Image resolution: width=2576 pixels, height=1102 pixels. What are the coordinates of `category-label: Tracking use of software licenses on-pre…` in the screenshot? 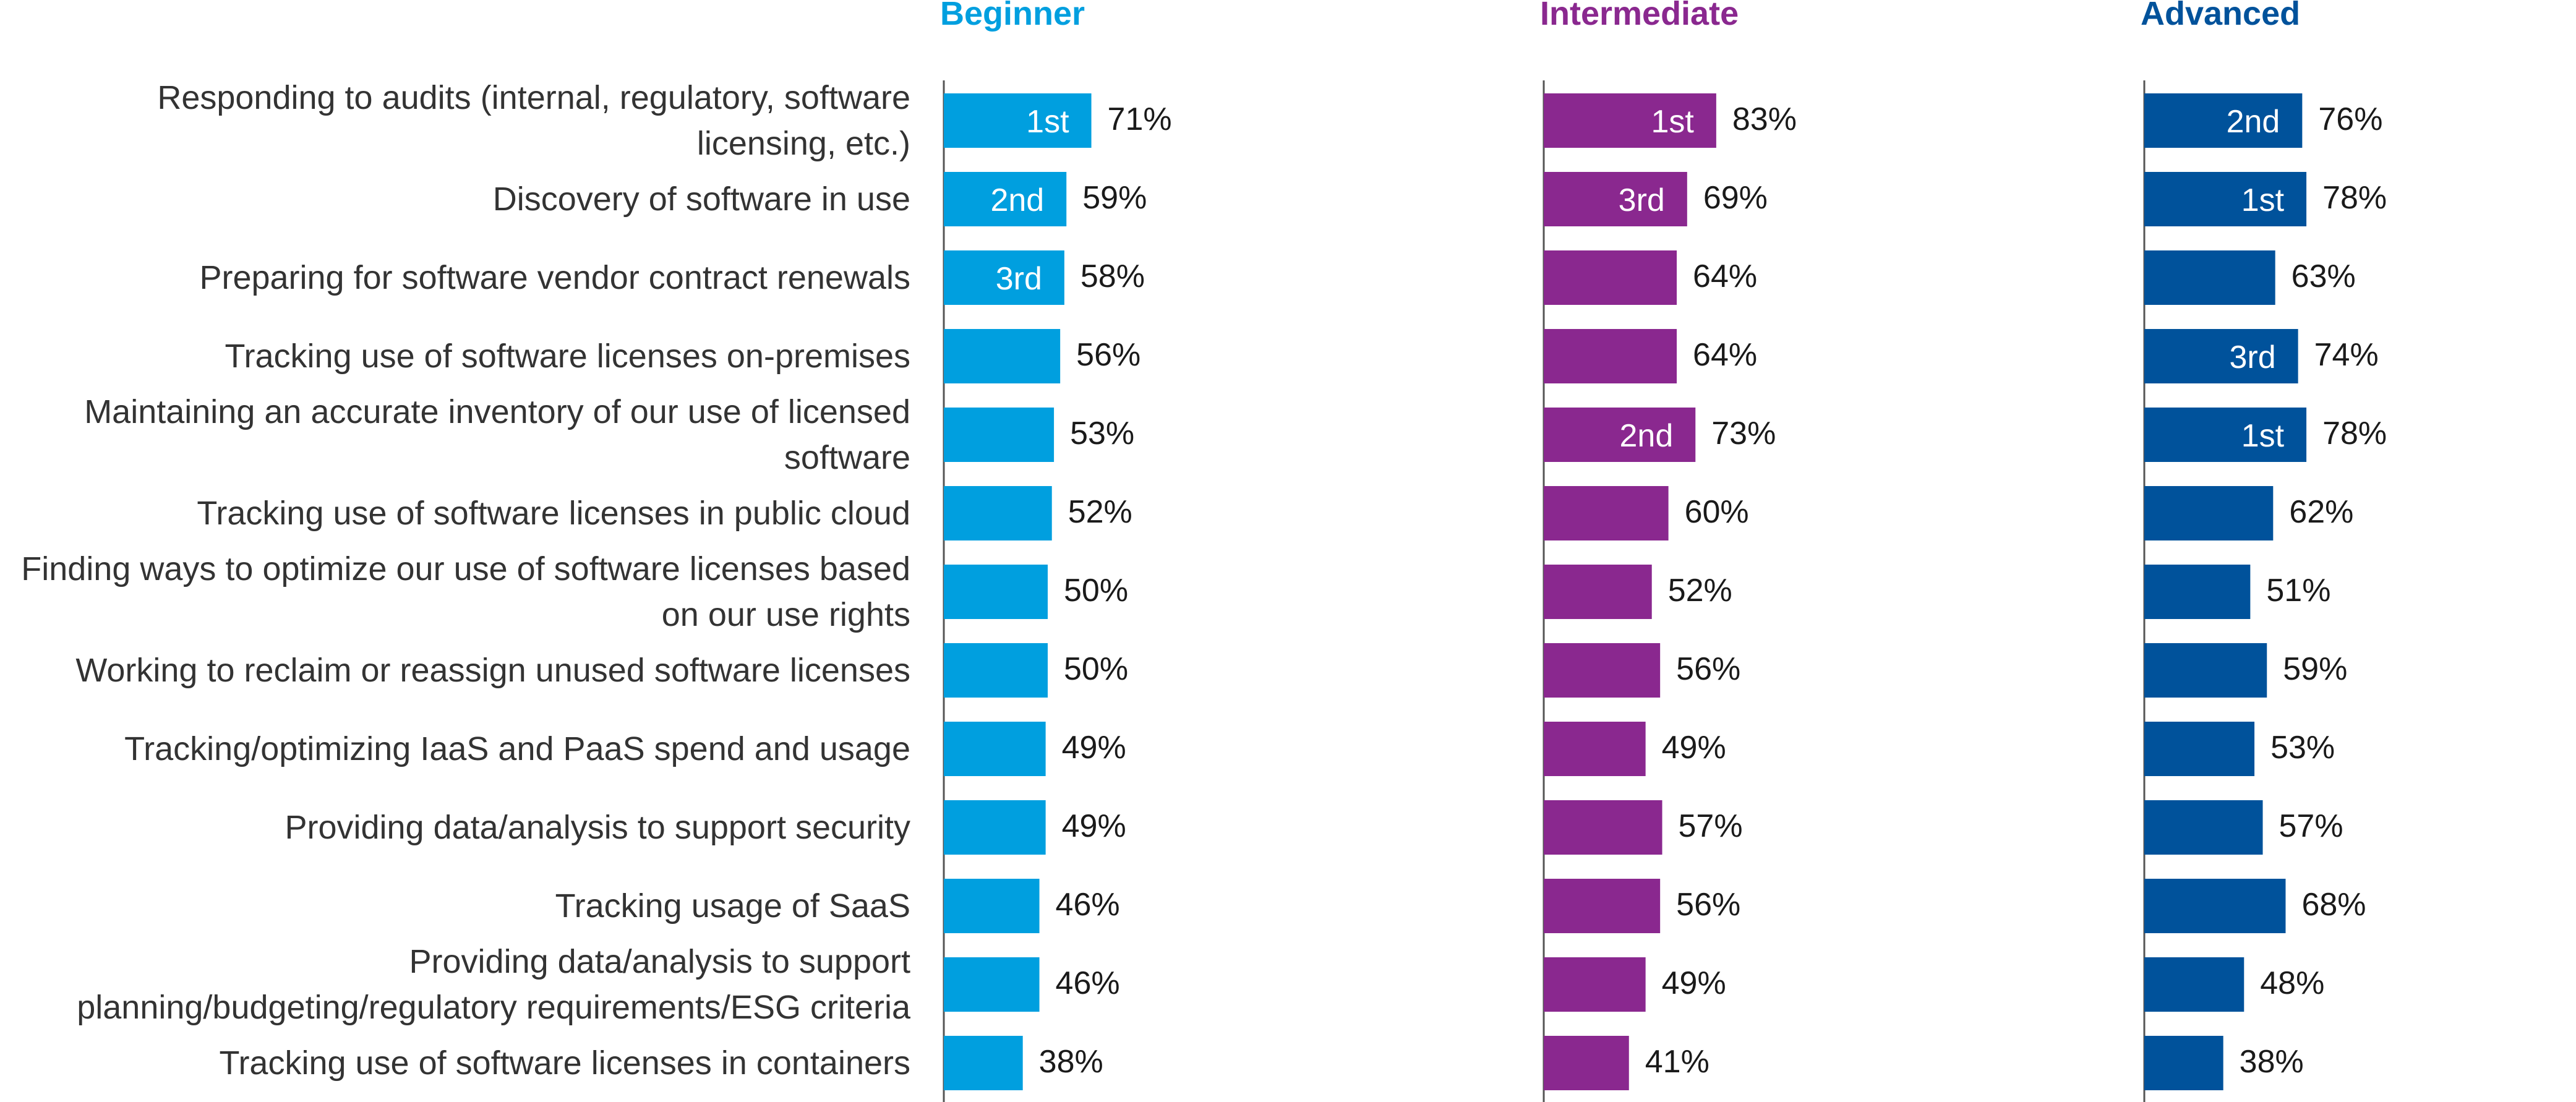 It's located at (567, 356).